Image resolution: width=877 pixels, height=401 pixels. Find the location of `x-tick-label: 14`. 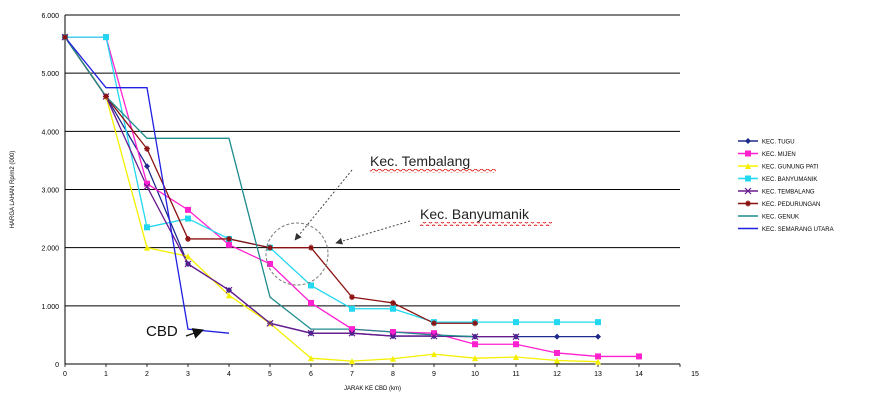

x-tick-label: 14 is located at coordinates (639, 374).